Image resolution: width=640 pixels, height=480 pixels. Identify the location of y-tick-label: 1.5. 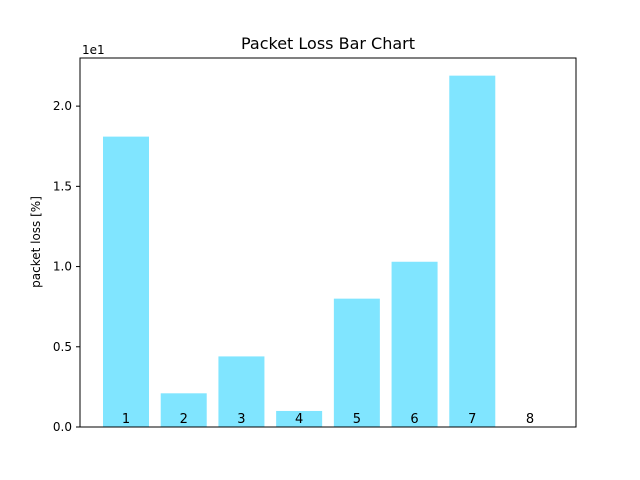
(62, 186).